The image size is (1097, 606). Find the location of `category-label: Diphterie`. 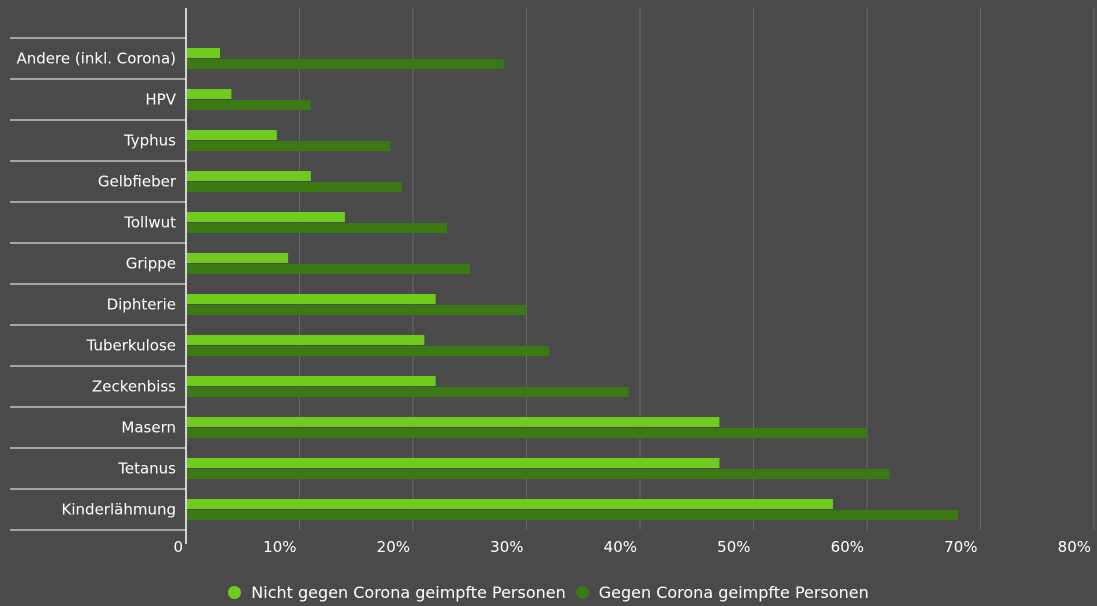

category-label: Diphterie is located at coordinates (141, 305).